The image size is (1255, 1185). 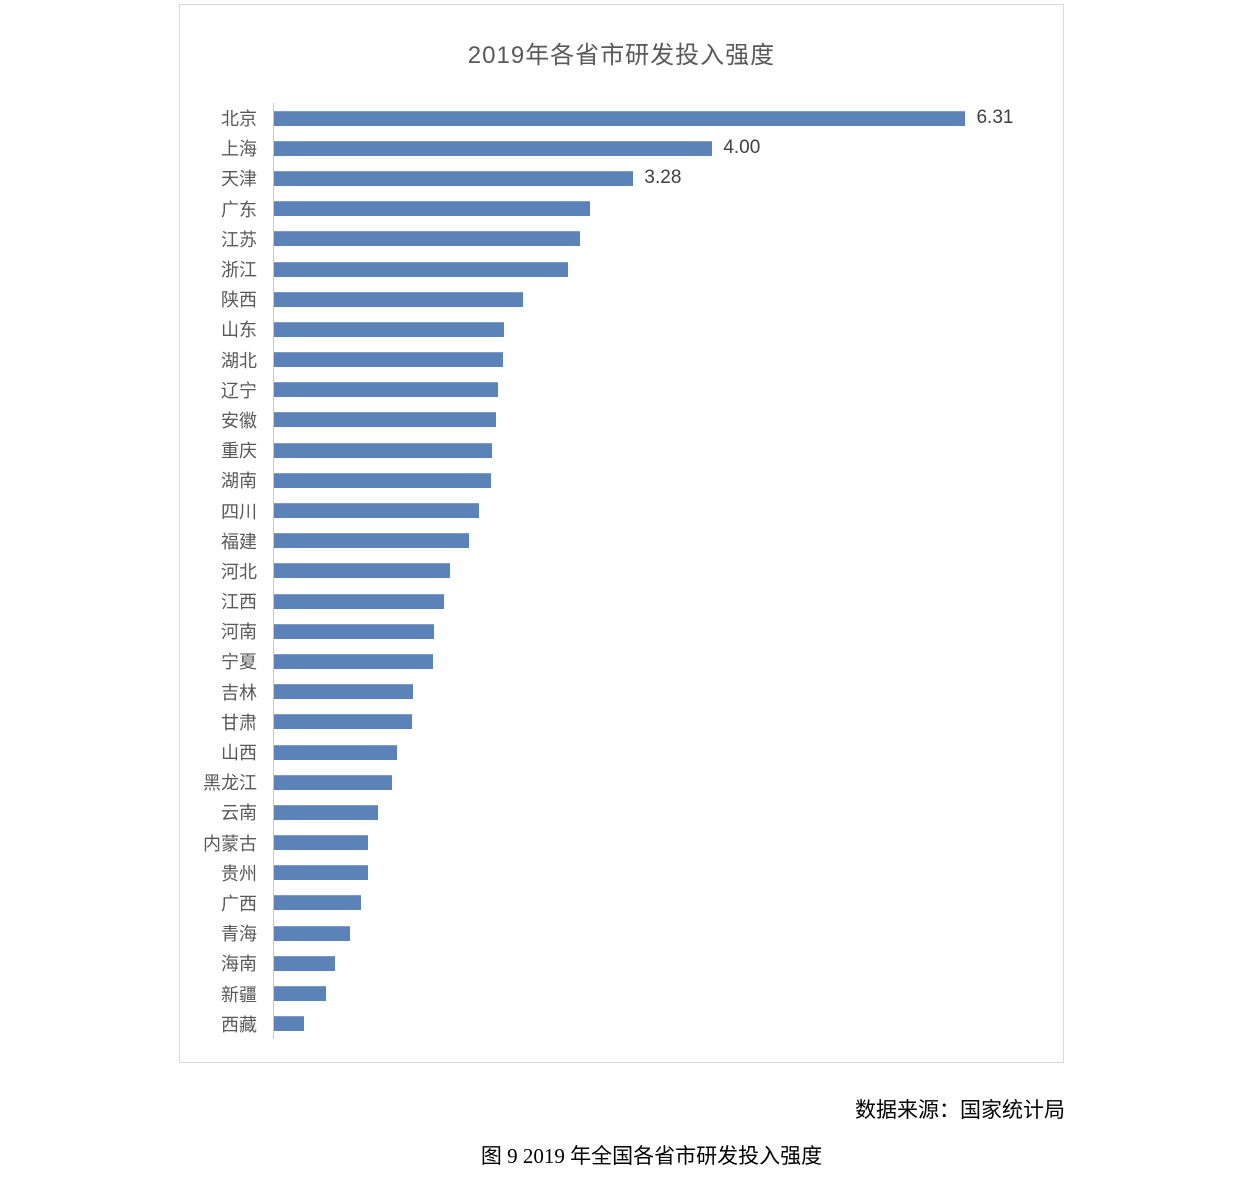 I want to click on category-label: 上海, so click(x=239, y=149).